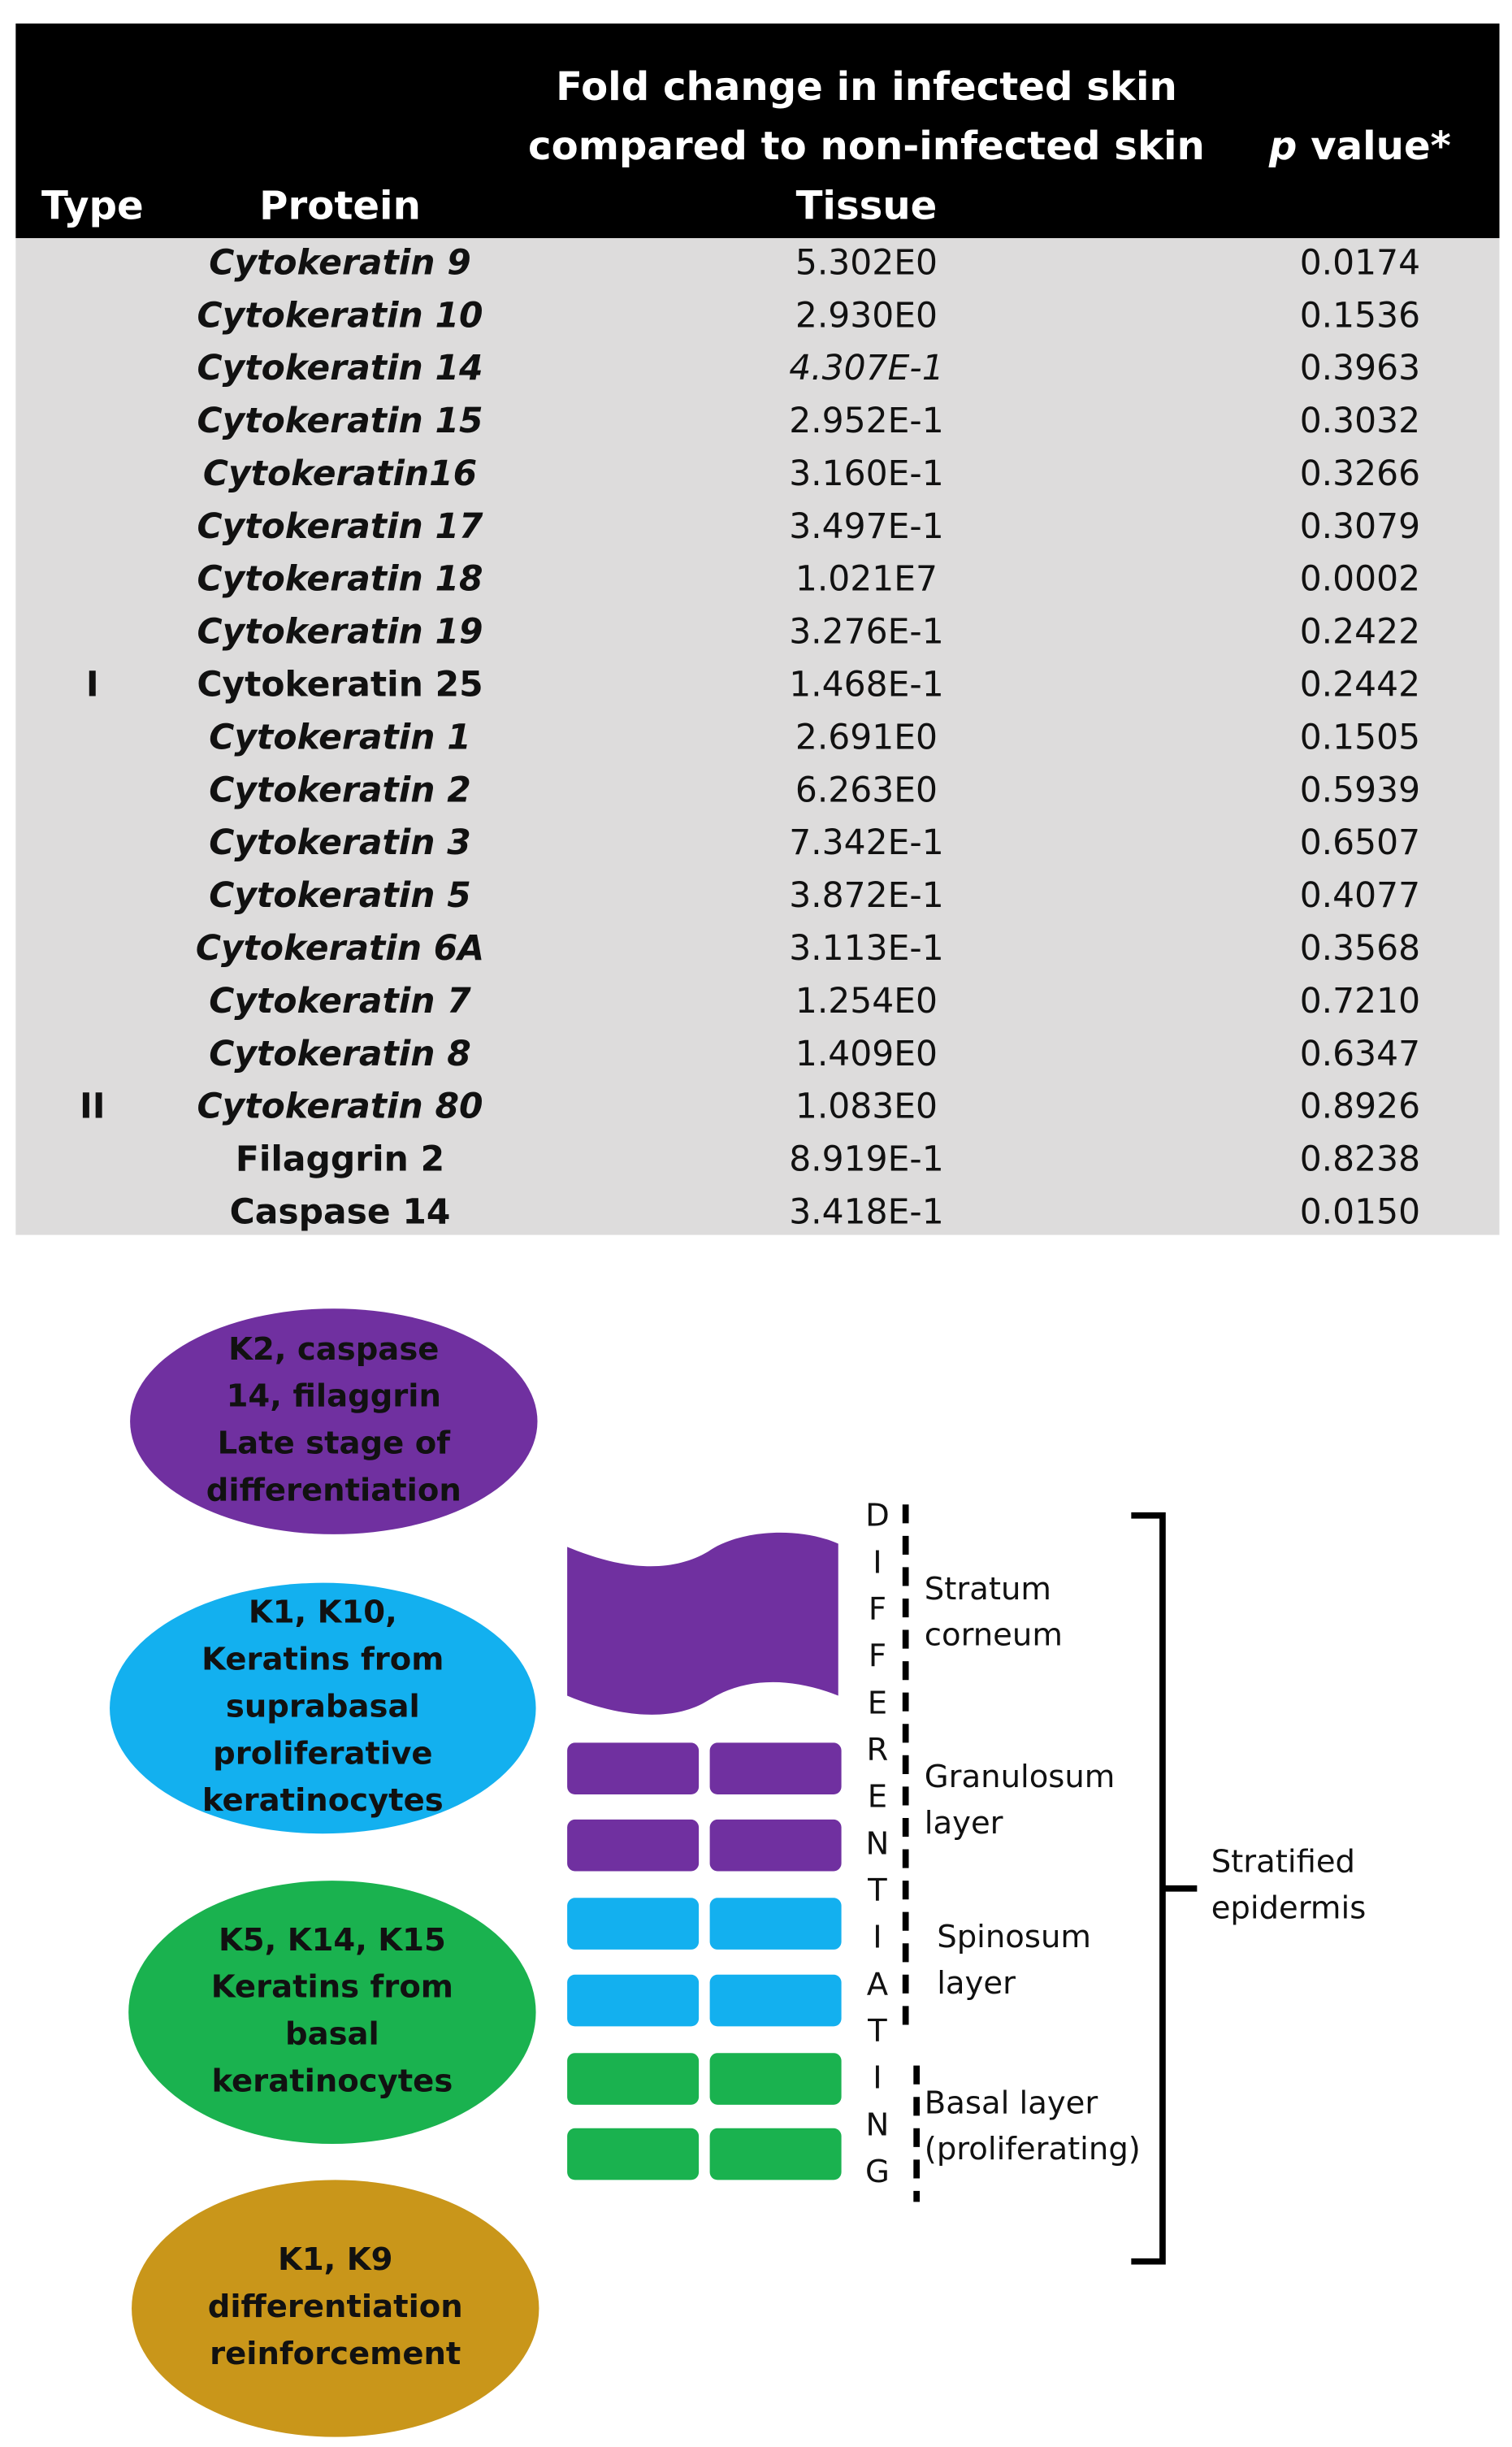 The image size is (1512, 2447). I want to click on protein-cell: Cytokeratin 7, so click(340, 1002).